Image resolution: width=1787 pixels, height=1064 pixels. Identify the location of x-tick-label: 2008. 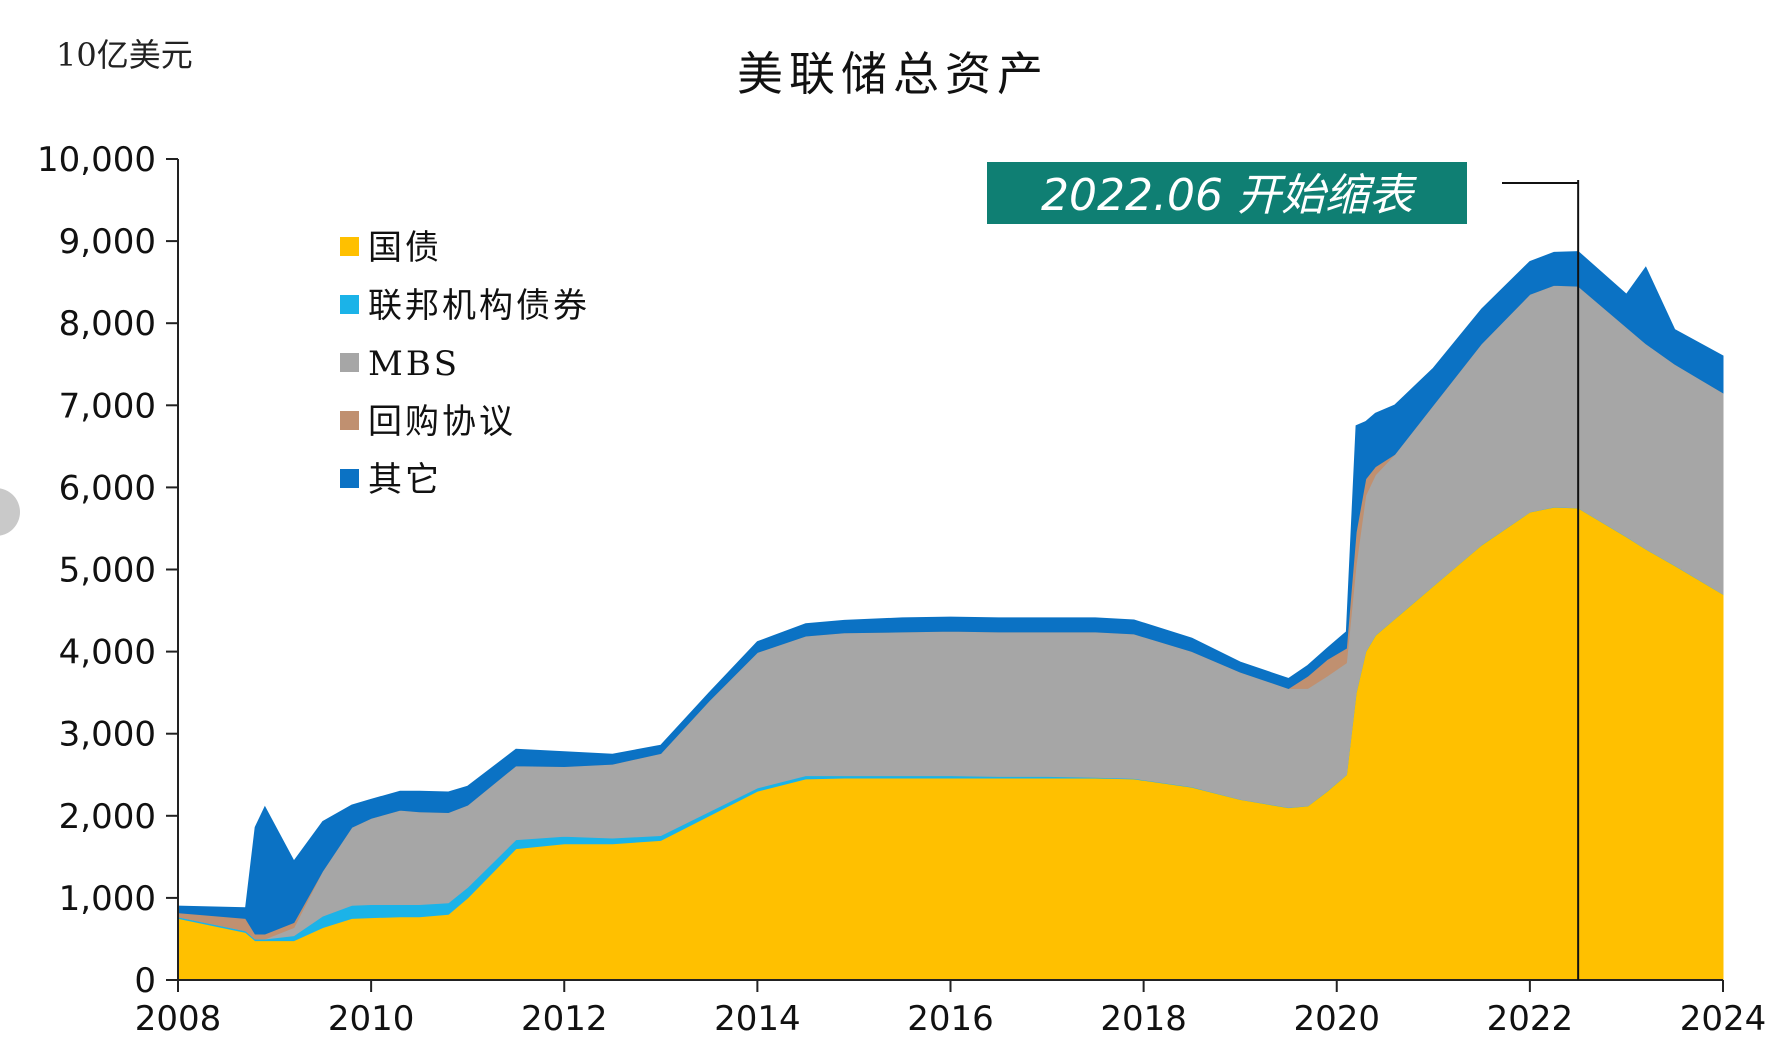
(178, 1019).